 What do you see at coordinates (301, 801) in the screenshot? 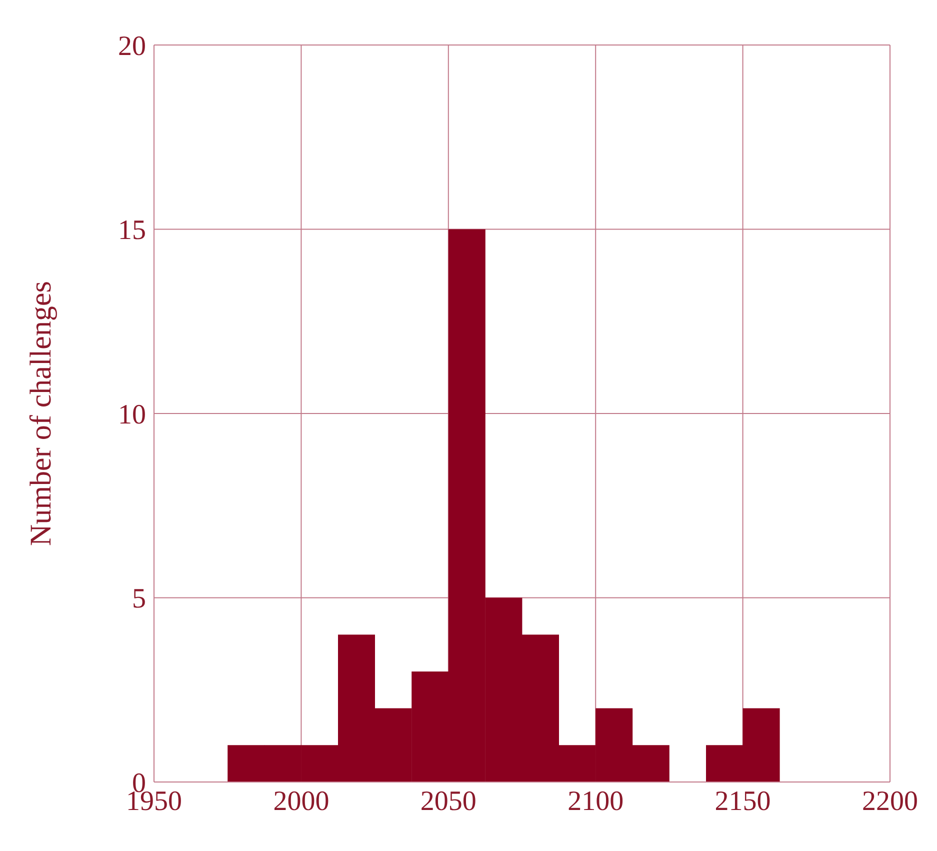
I see `x-tick-label: 2000` at bounding box center [301, 801].